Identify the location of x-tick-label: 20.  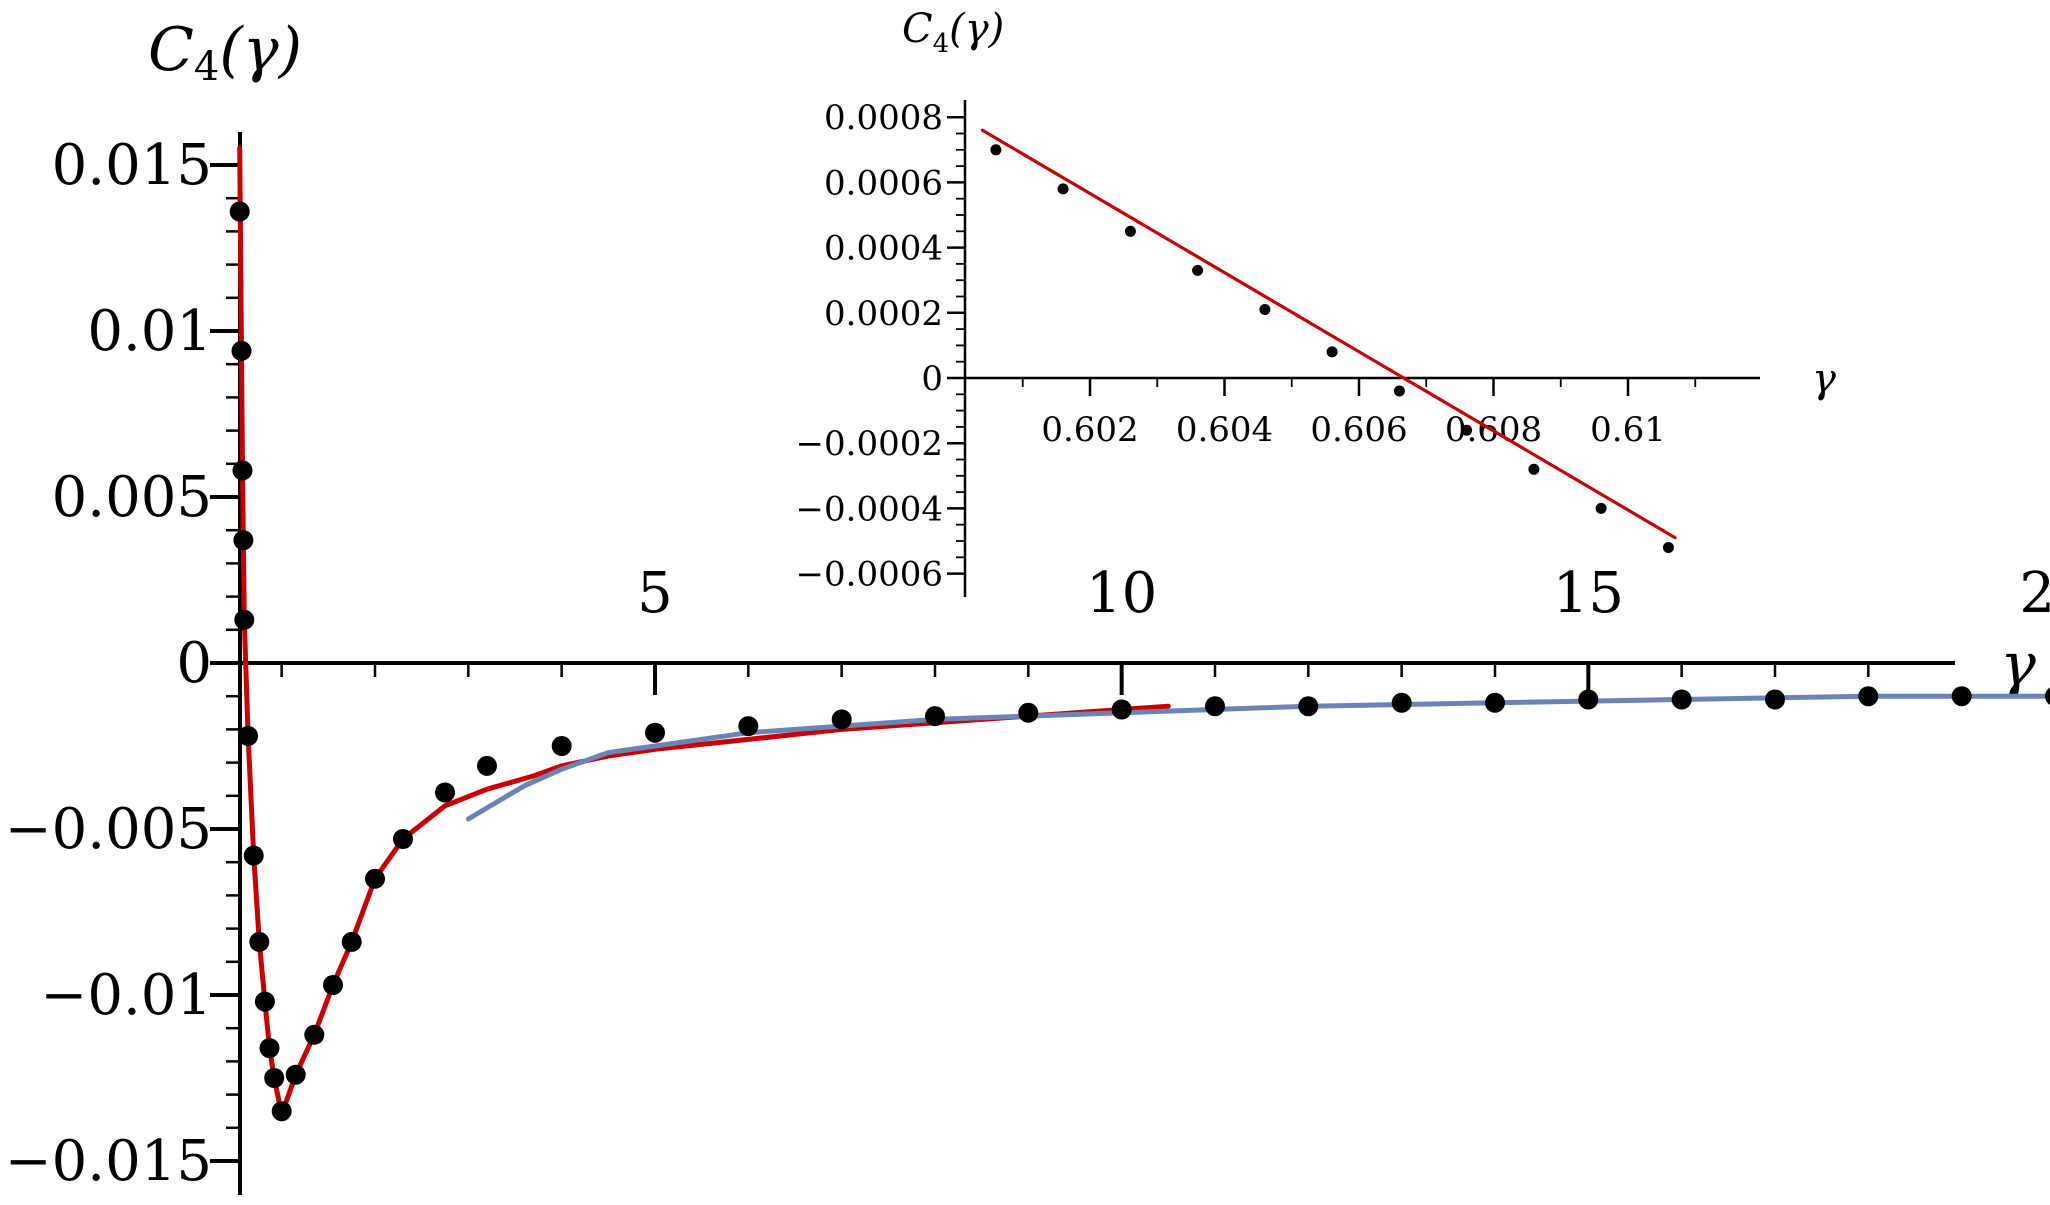
(2034, 593).